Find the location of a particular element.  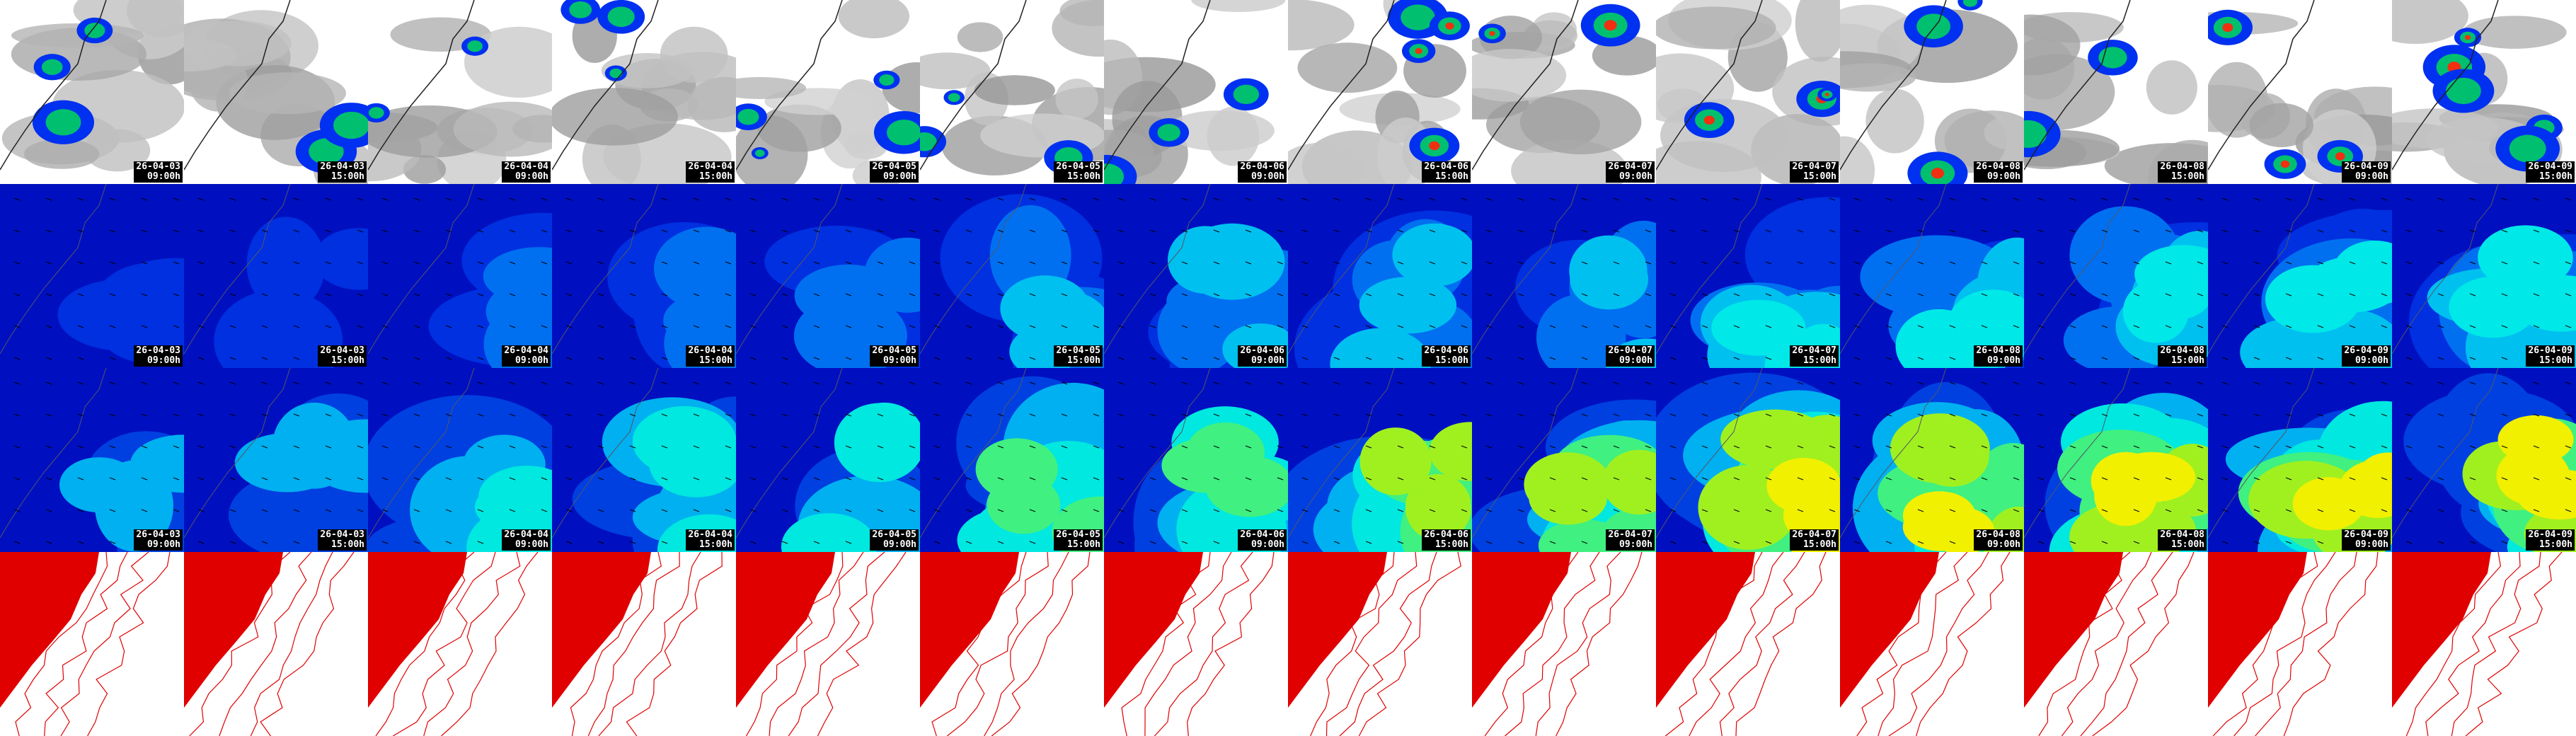

map-tile: 26-04-03 09:00h is located at coordinates (92, 460).